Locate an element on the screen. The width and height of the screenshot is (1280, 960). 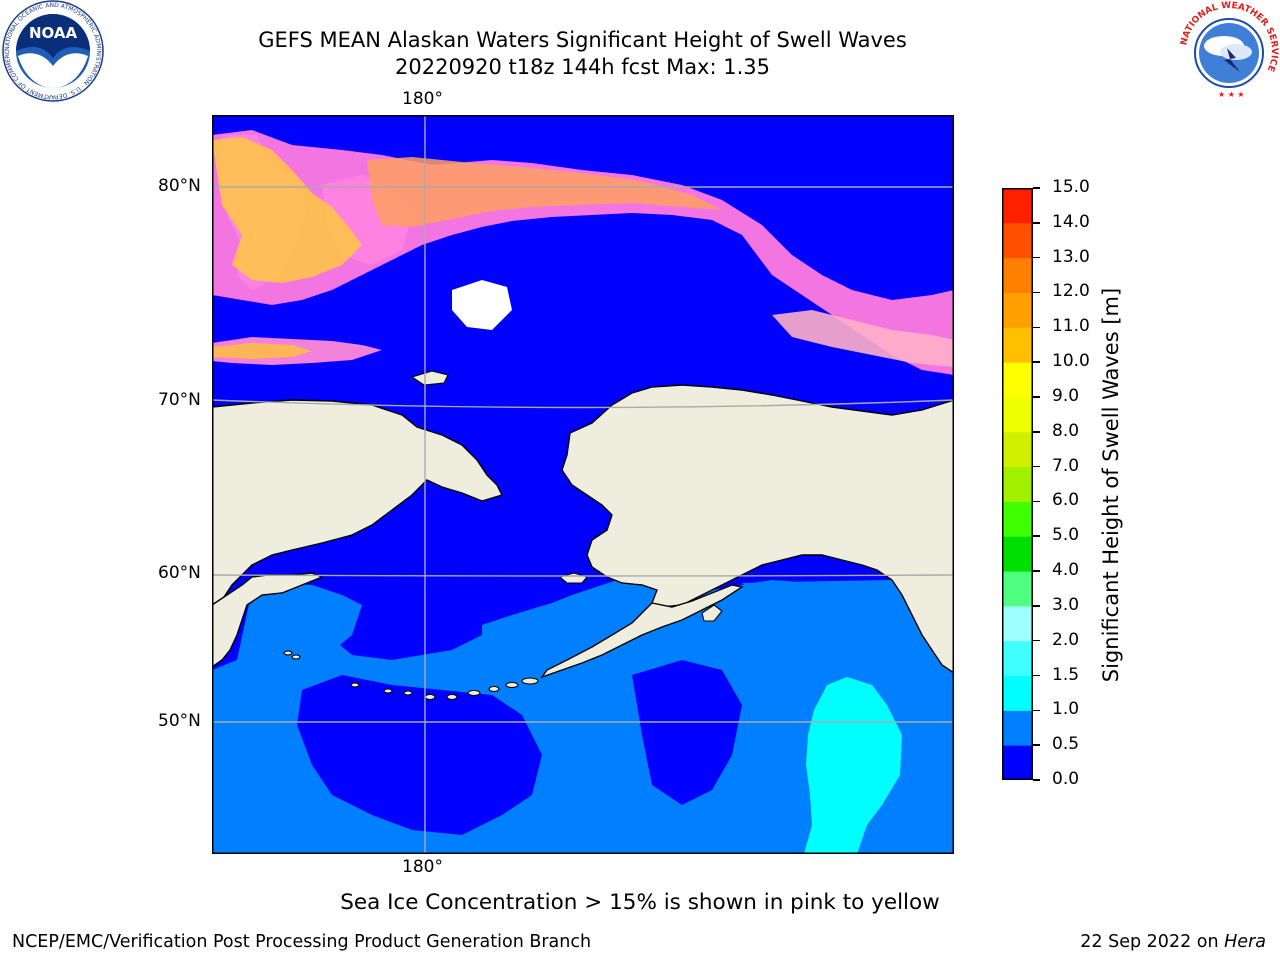
noaa-logo-text: NOAA is located at coordinates (53, 33).